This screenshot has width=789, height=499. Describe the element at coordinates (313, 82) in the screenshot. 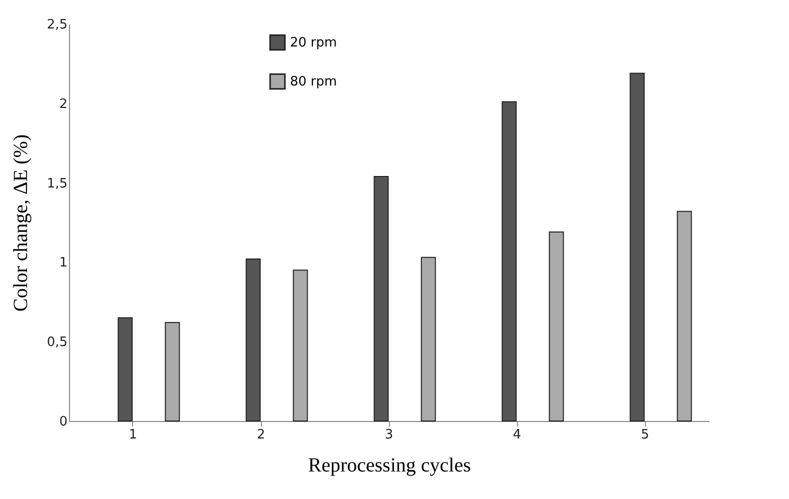

I see `legend-label: 80 rpm` at that location.